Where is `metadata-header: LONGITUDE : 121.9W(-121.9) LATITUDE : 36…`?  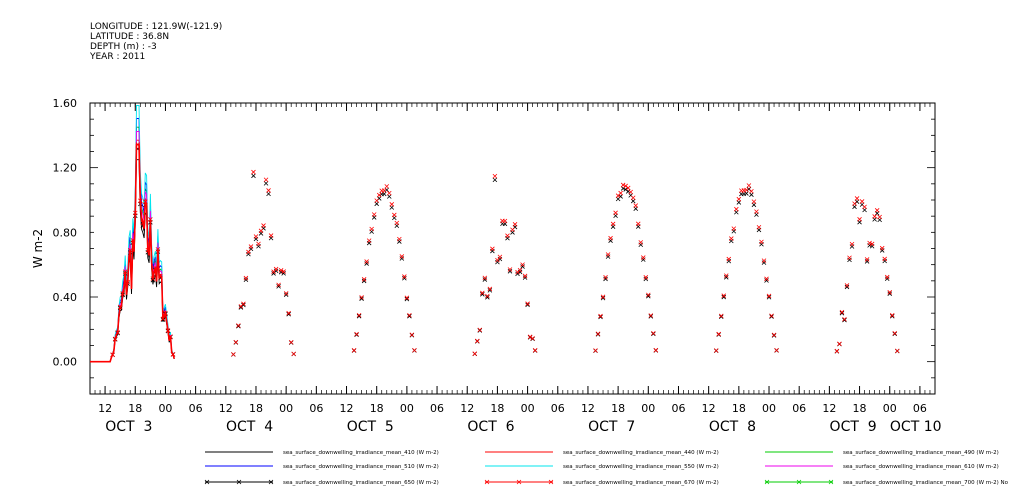 metadata-header: LONGITUDE : 121.9W(-121.9) LATITUDE : 36… is located at coordinates (156, 42).